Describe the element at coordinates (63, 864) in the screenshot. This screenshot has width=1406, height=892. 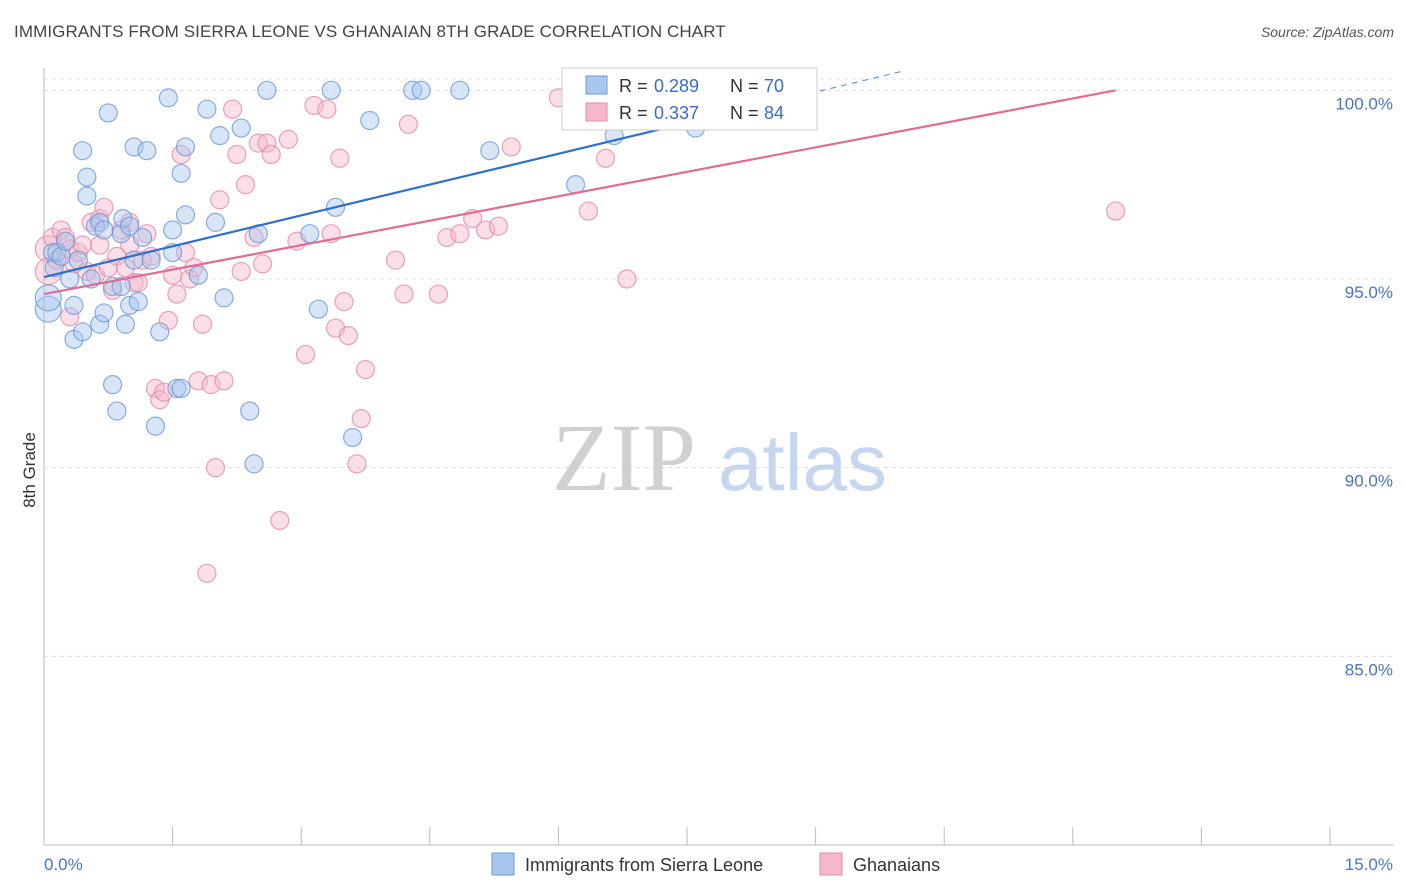
I see `x-tick-label-min: 0.0%` at that location.